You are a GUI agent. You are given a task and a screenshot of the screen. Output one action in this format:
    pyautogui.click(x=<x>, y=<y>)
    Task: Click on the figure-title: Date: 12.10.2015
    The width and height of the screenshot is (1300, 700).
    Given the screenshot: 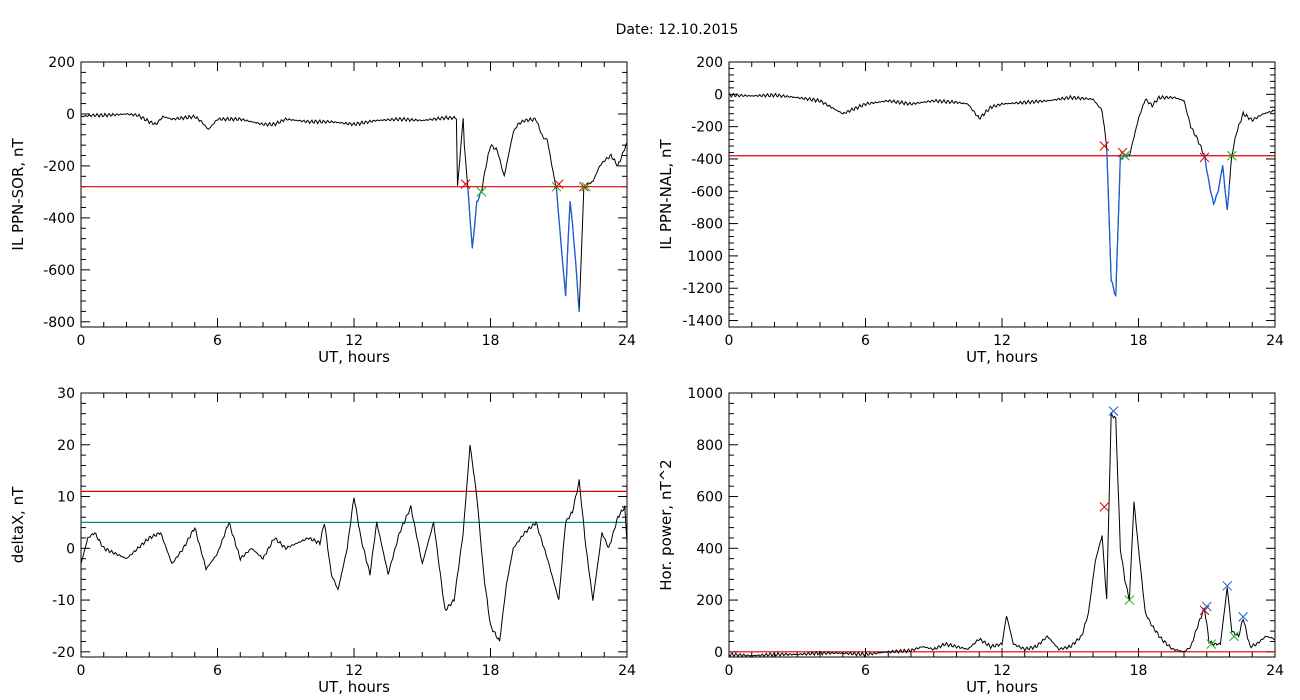 What is the action you would take?
    pyautogui.click(x=677, y=30)
    